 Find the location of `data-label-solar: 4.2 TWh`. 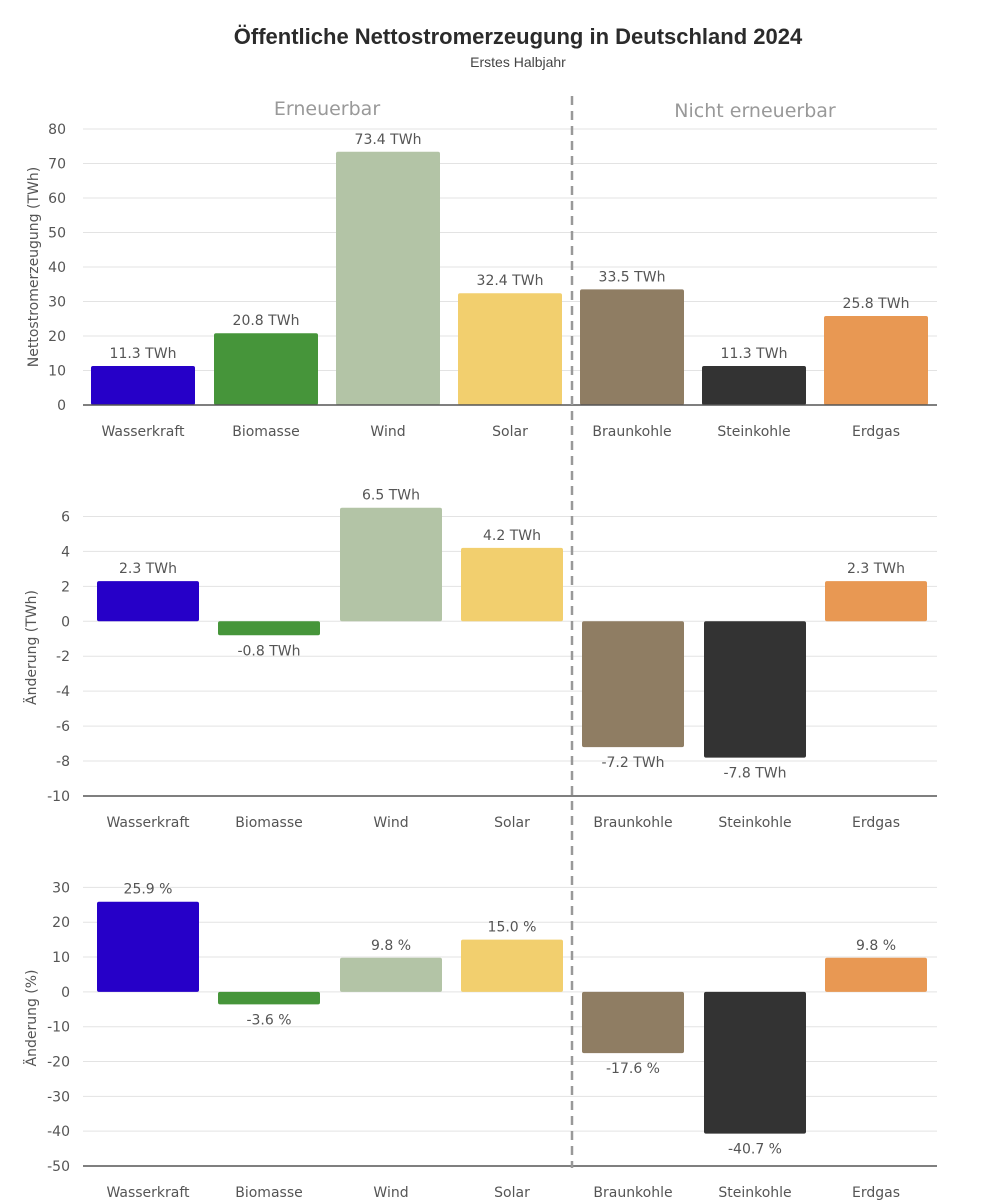

data-label-solar: 4.2 TWh is located at coordinates (512, 536).